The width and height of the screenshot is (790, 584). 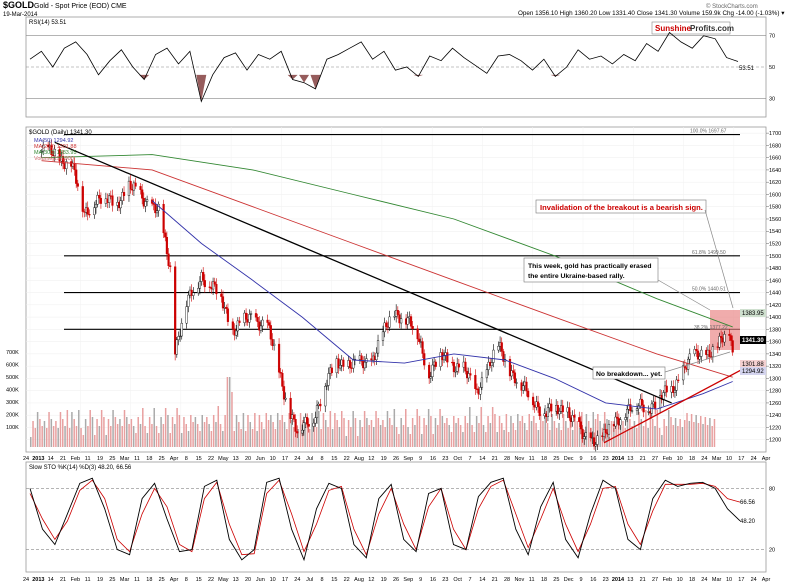 What do you see at coordinates (629, 374) in the screenshot?
I see `svg-text: No breakdown... yet.` at bounding box center [629, 374].